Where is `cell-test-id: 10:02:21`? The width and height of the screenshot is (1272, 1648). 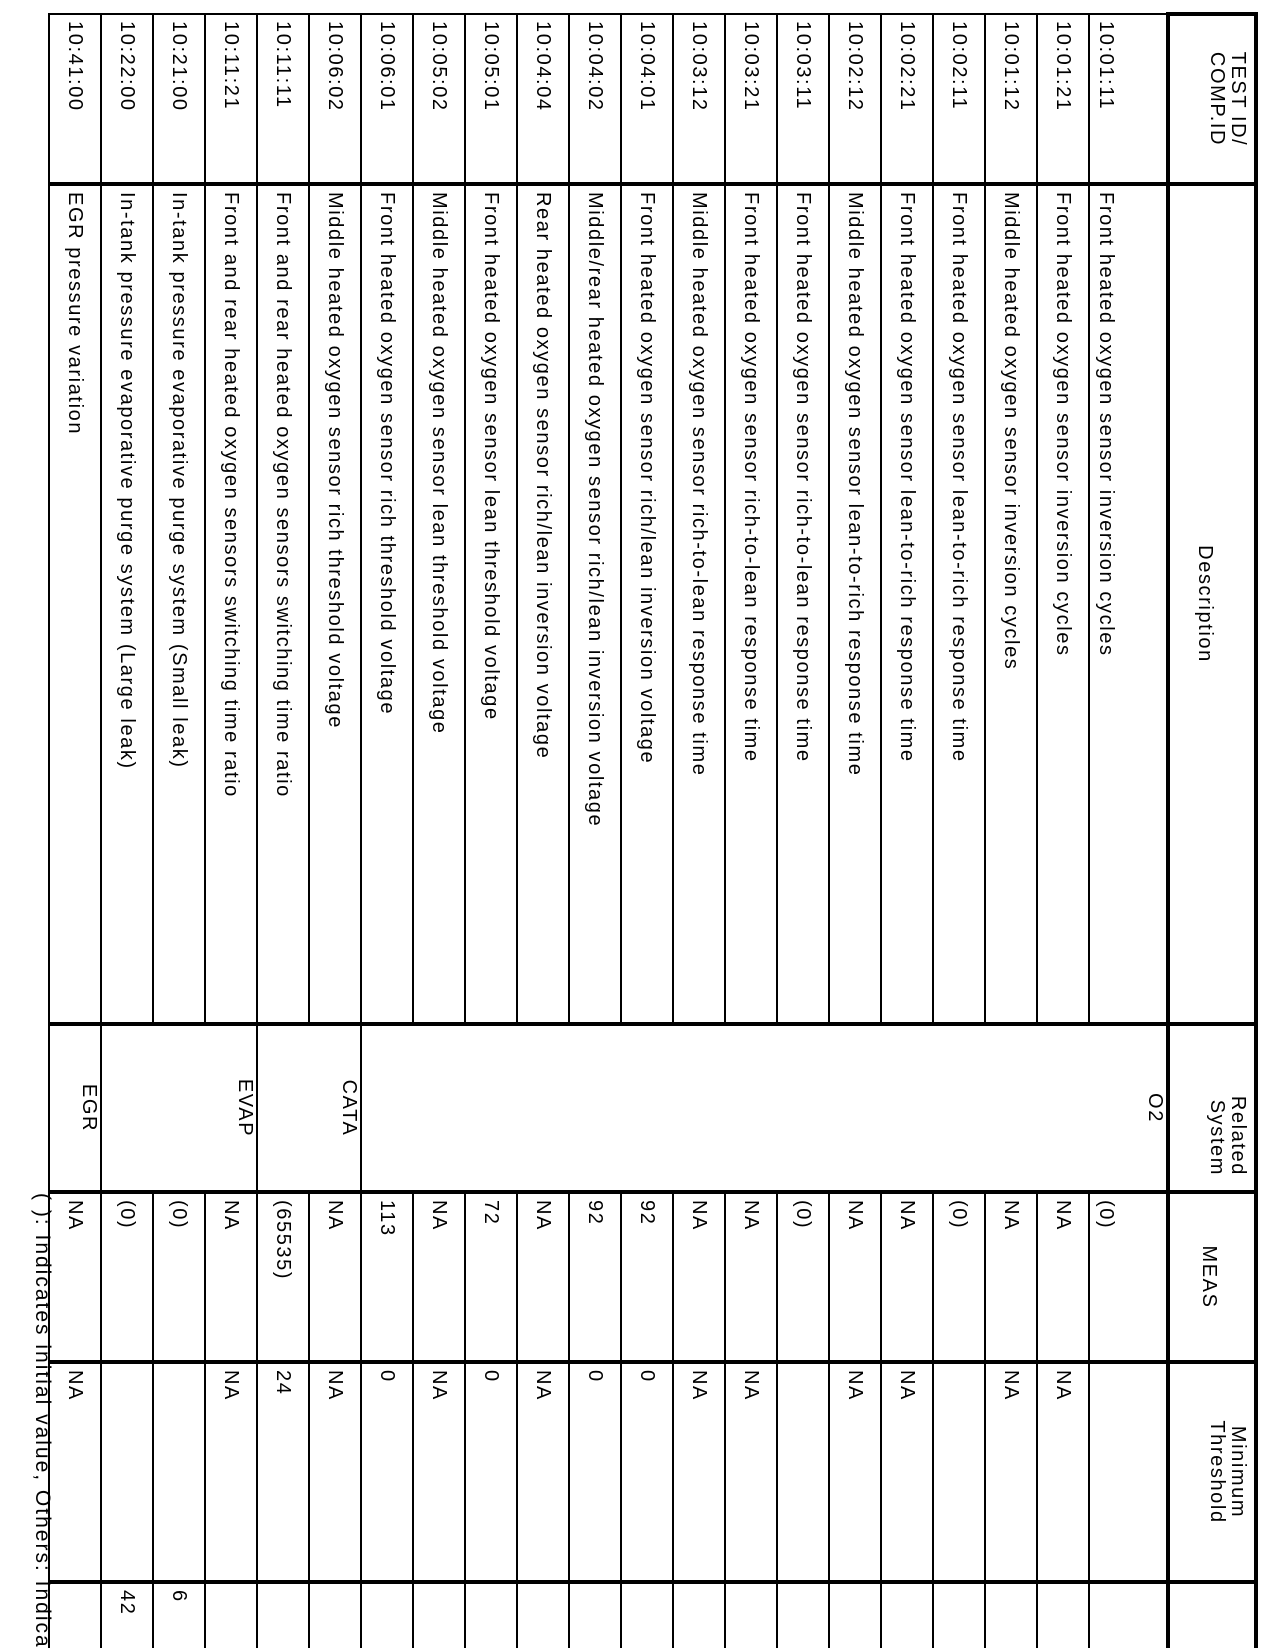 cell-test-id: 10:02:21 is located at coordinates (907, 99).